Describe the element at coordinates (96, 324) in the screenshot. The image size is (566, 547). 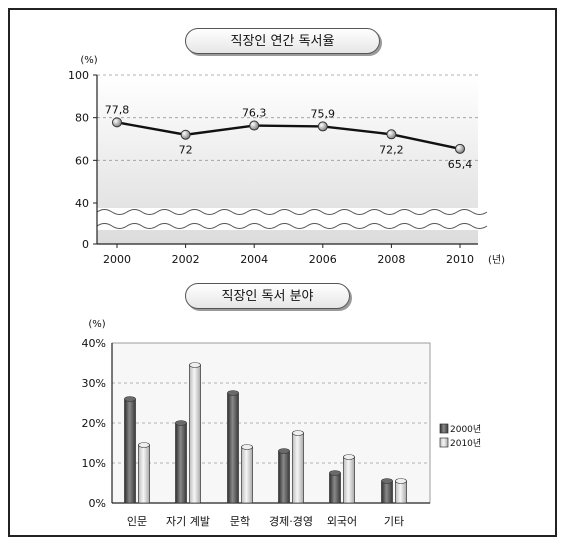
I see `bar-y-unit: (%)` at that location.